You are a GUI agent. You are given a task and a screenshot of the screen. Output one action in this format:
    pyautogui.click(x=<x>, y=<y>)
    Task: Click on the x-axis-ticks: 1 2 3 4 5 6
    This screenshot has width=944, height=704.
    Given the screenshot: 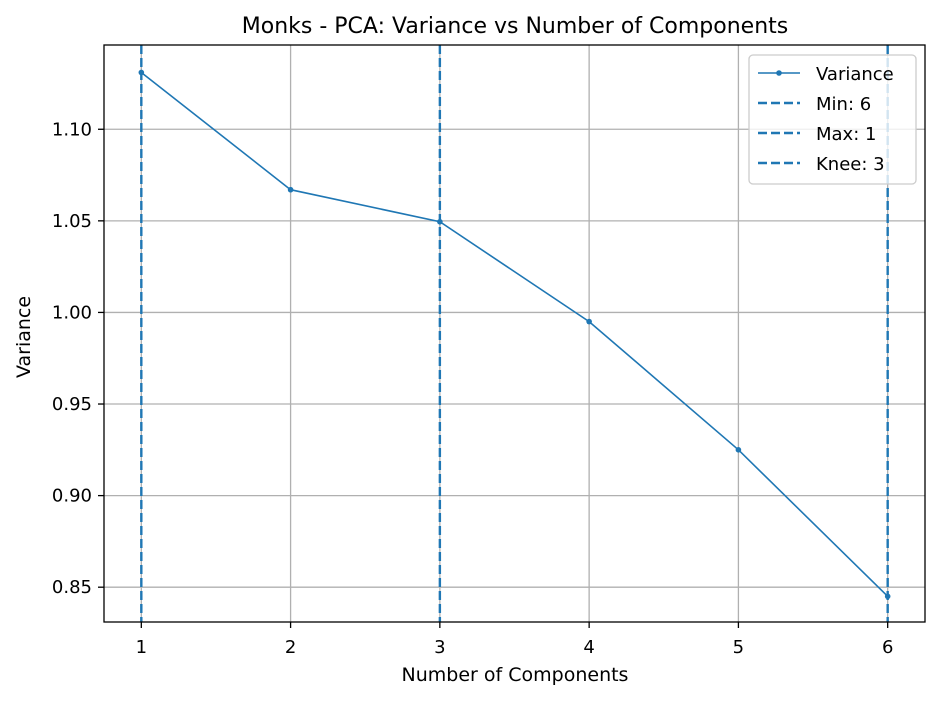 What is the action you would take?
    pyautogui.click(x=514, y=640)
    